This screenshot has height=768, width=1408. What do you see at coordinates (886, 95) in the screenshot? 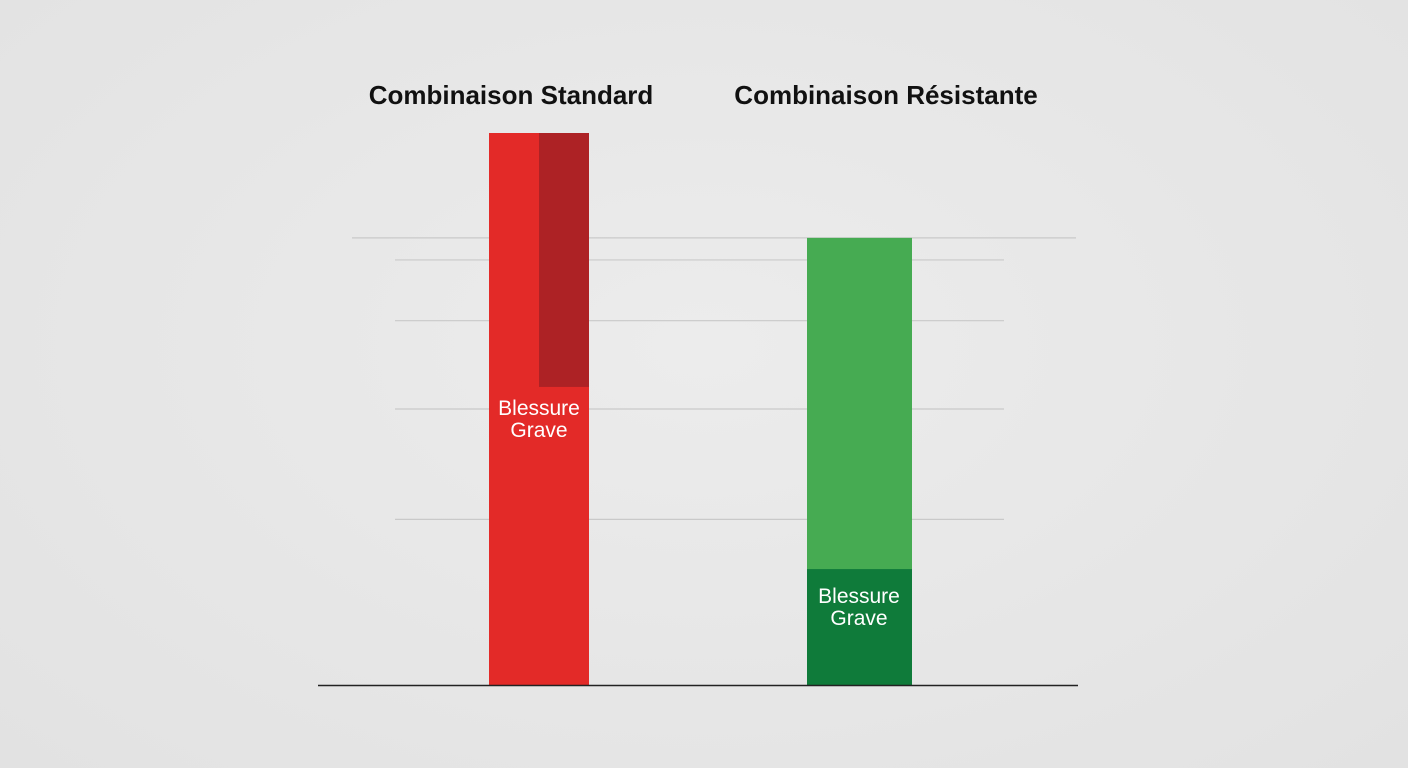
I see `category-title-resistante: Combinaison Résistante` at bounding box center [886, 95].